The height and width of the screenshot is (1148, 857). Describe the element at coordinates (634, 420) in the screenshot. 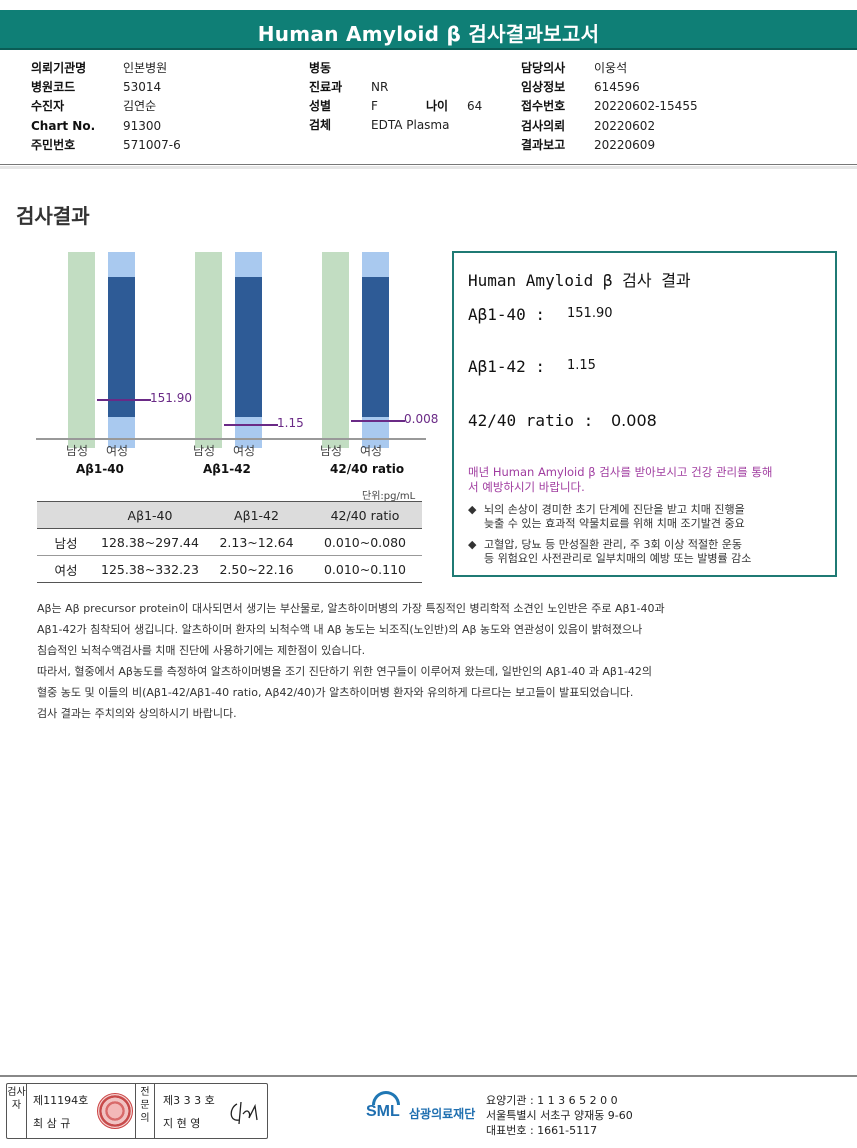

I see `result-value: 0.008` at that location.